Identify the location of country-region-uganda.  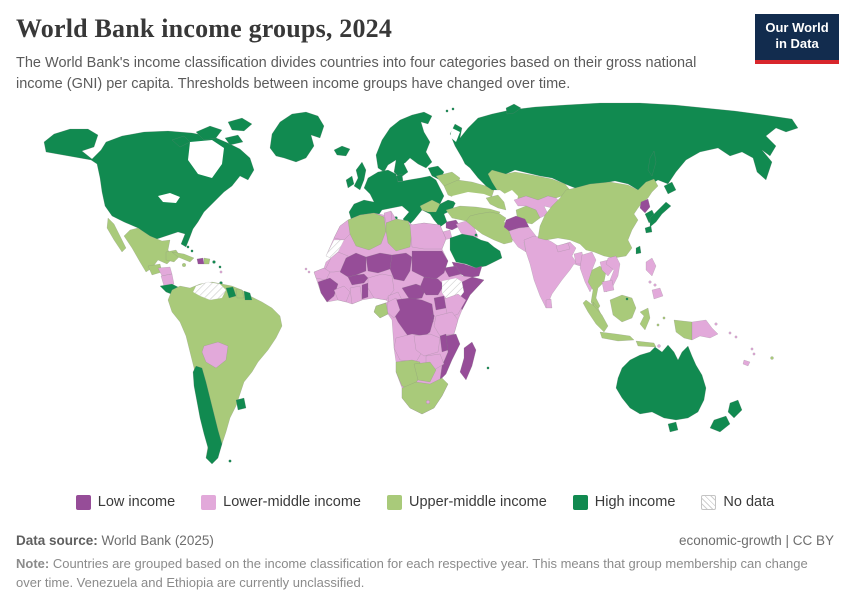
(440, 303).